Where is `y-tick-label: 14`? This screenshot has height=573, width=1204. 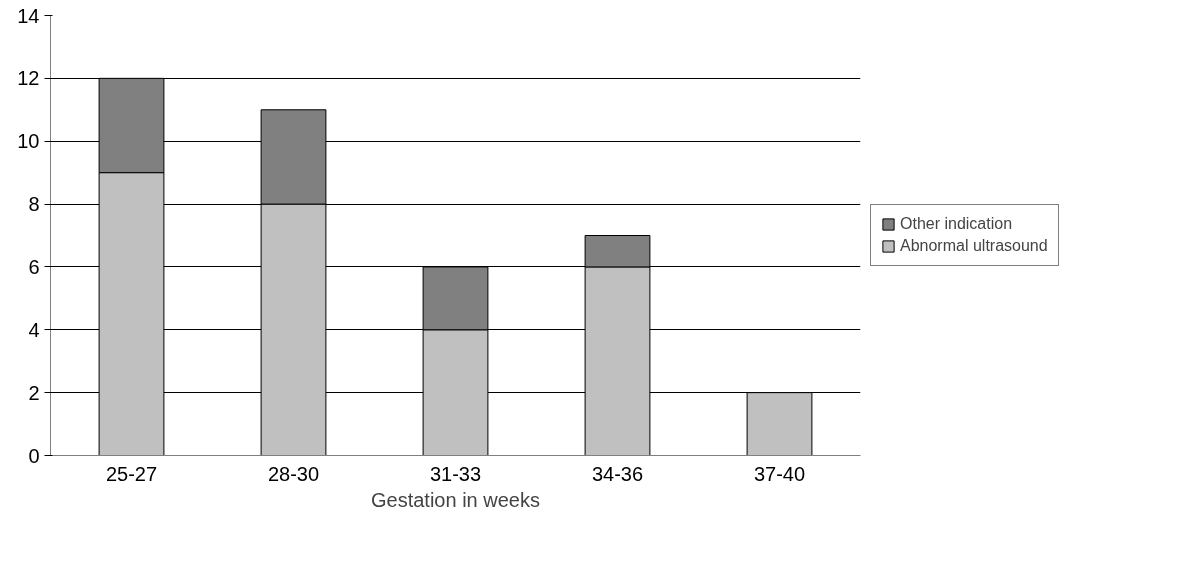
y-tick-label: 14 is located at coordinates (28, 15).